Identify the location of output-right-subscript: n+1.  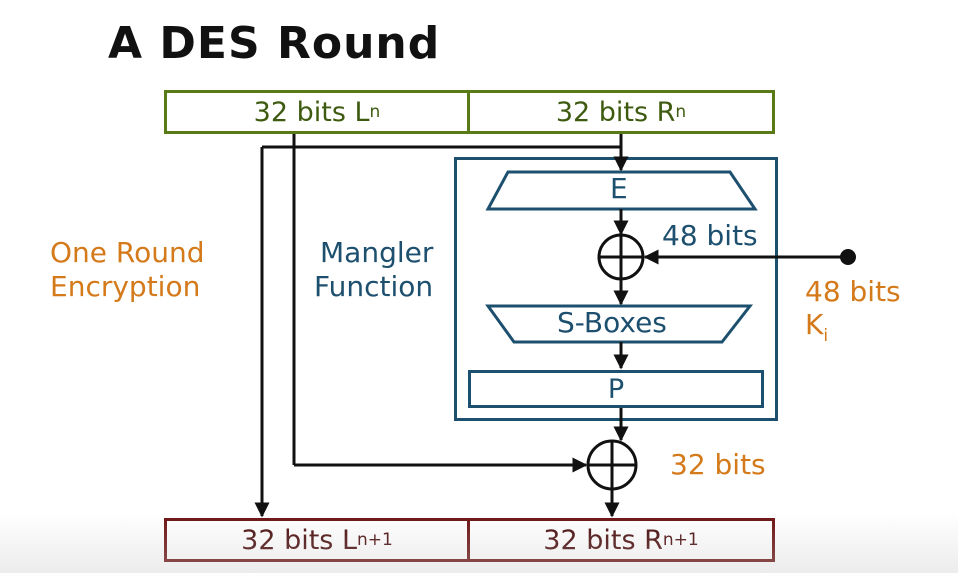
(680, 540).